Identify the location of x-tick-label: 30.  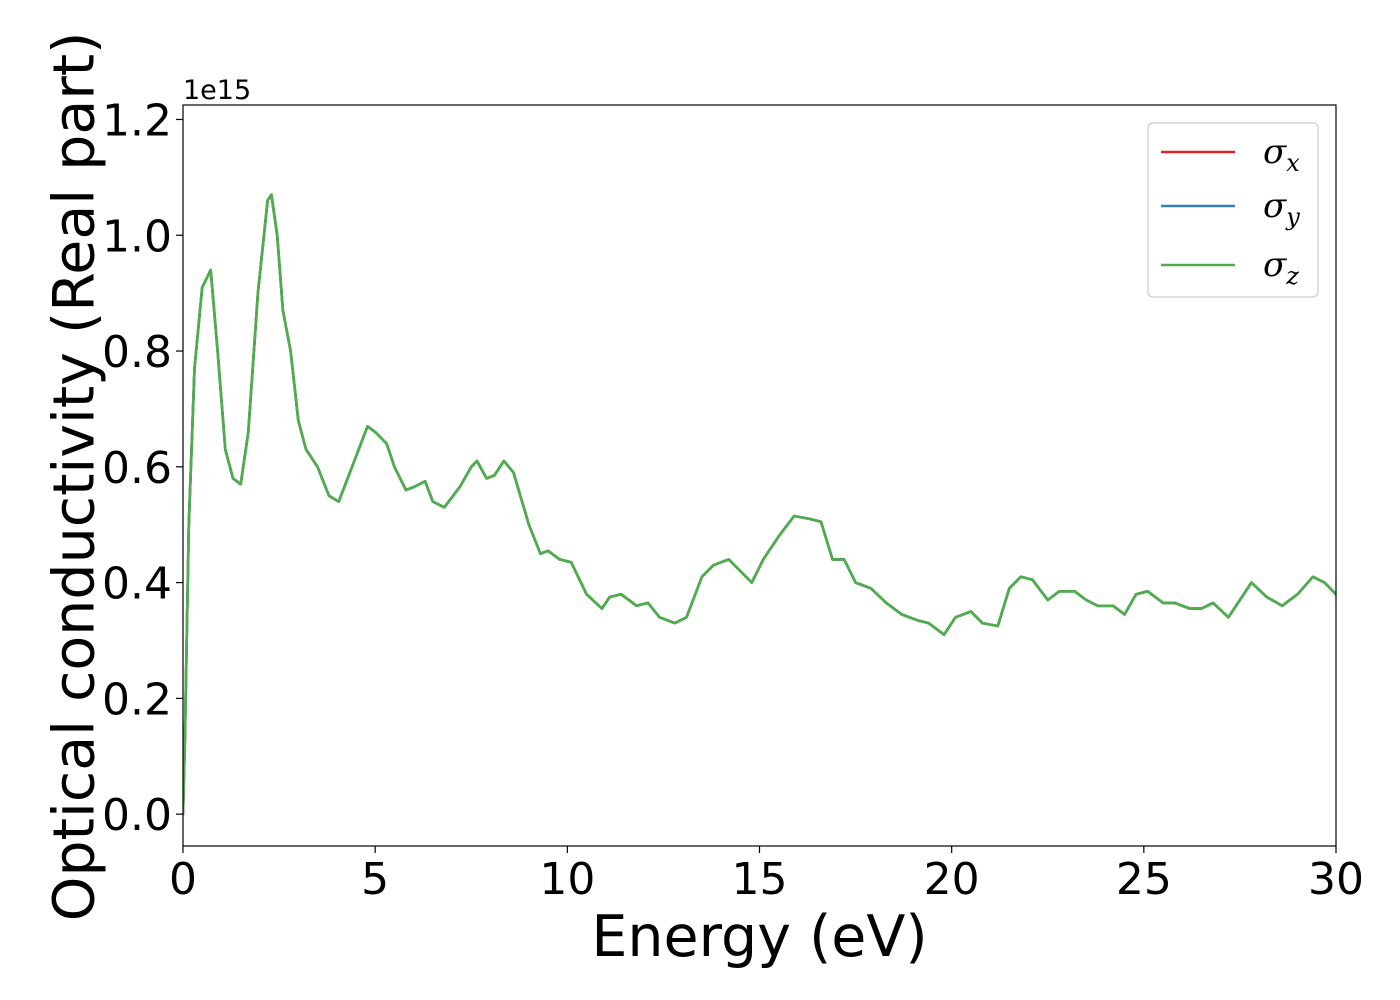
(1336, 879).